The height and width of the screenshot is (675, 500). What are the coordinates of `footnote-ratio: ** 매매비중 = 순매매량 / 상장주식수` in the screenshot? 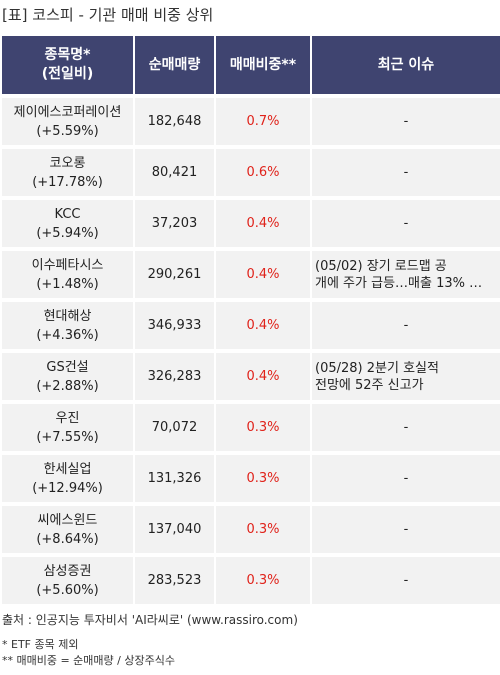 It's located at (88, 660).